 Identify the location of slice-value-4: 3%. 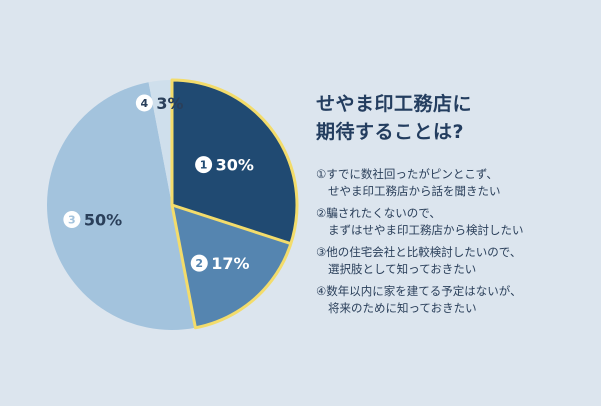
(169, 103).